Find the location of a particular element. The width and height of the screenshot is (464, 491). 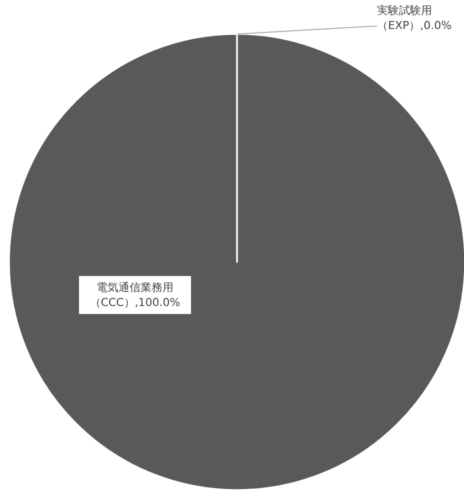

category-label: 実験試験用（EXP）,0.0% is located at coordinates (414, 18).